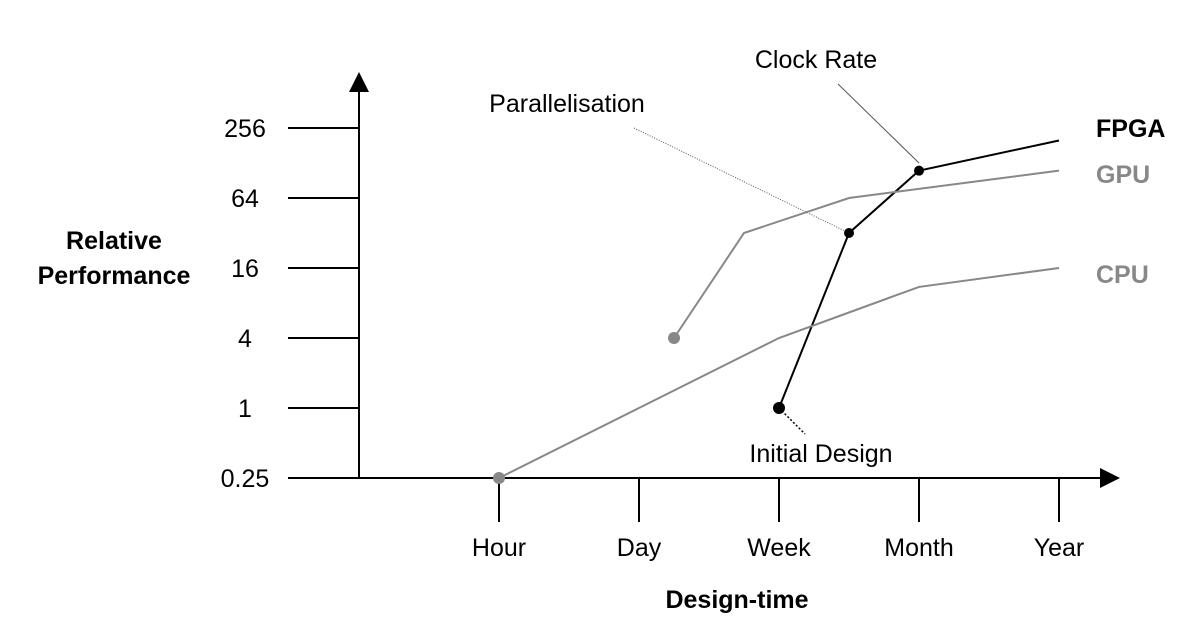 Image resolution: width=1198 pixels, height=635 pixels. I want to click on series-label-cpu: CPU, so click(1122, 275).